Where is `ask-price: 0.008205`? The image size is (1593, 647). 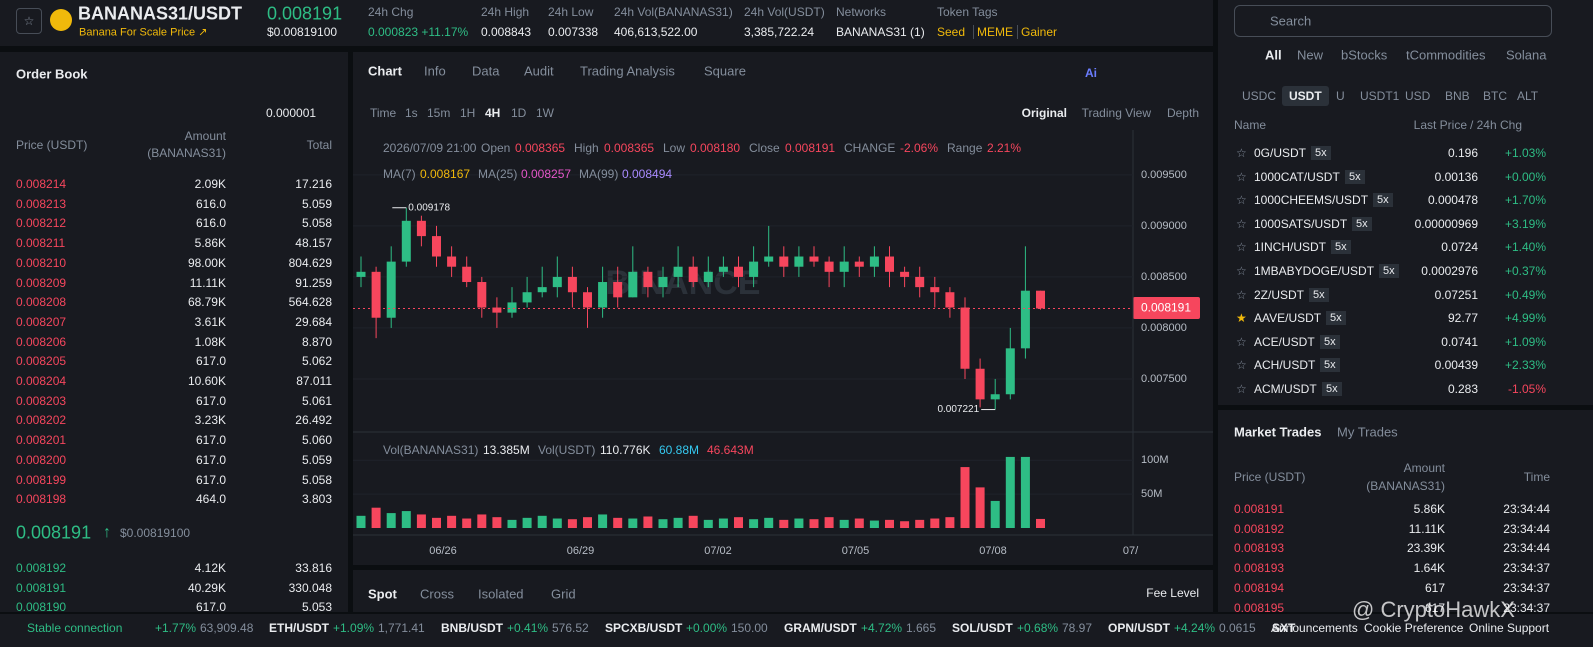 ask-price: 0.008205 is located at coordinates (41, 361).